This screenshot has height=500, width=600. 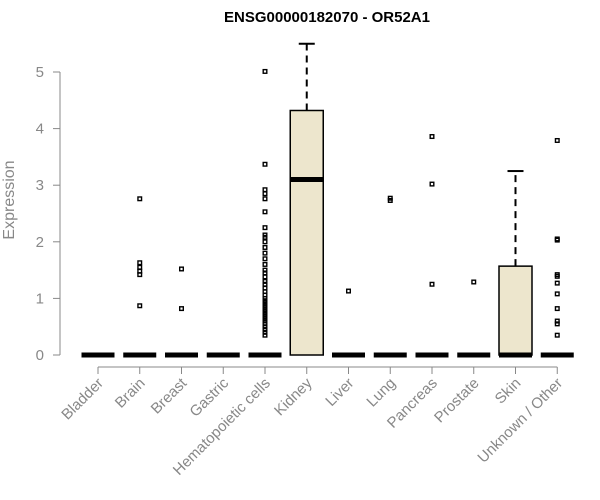 I want to click on x-category-label: Liver, so click(x=339, y=392).